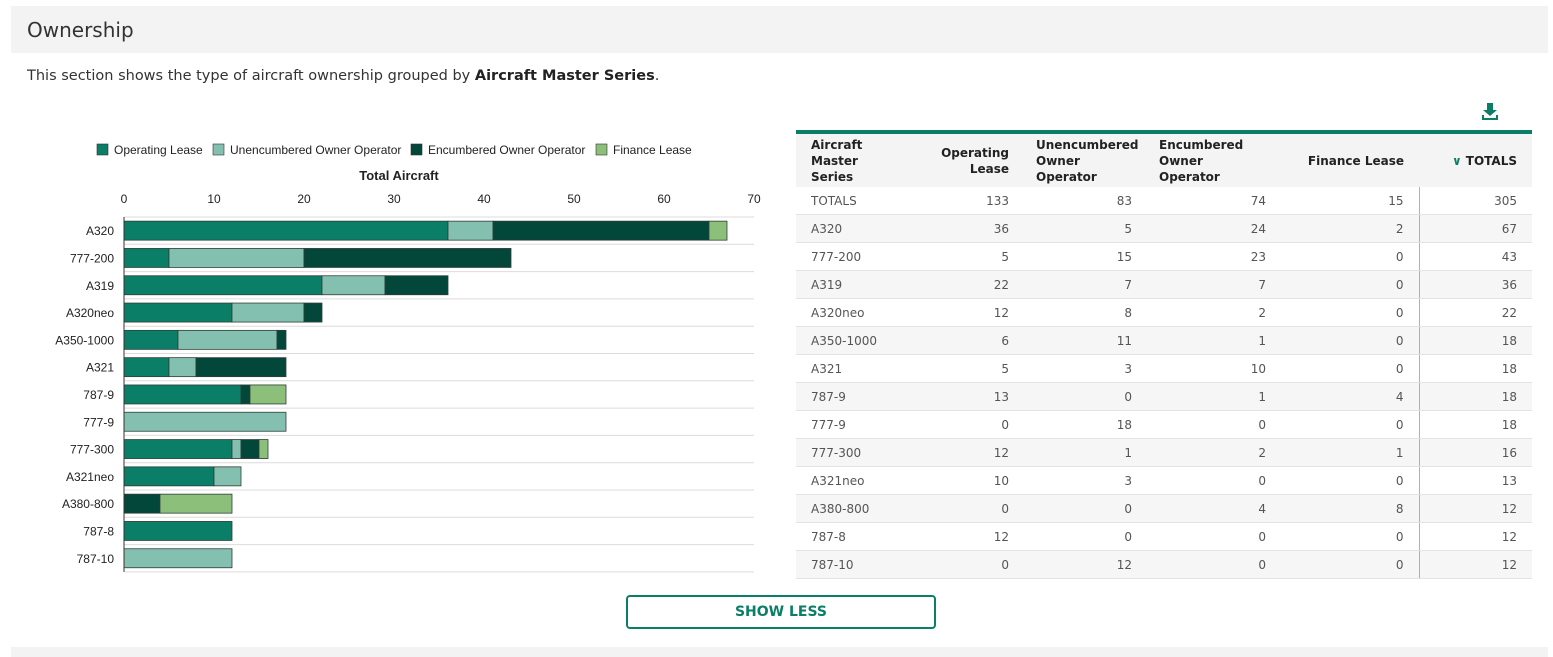 This screenshot has height=657, width=1553. What do you see at coordinates (92, 450) in the screenshot?
I see `y-tick-label: 777-300` at bounding box center [92, 450].